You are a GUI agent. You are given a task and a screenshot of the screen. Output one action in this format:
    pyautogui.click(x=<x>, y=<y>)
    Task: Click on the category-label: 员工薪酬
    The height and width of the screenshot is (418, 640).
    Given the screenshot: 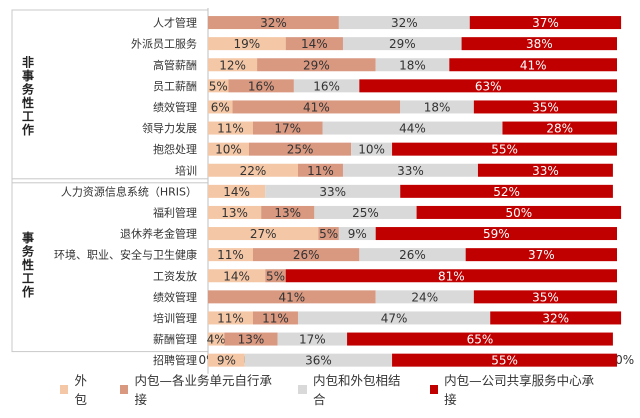 What is the action you would take?
    pyautogui.click(x=175, y=86)
    